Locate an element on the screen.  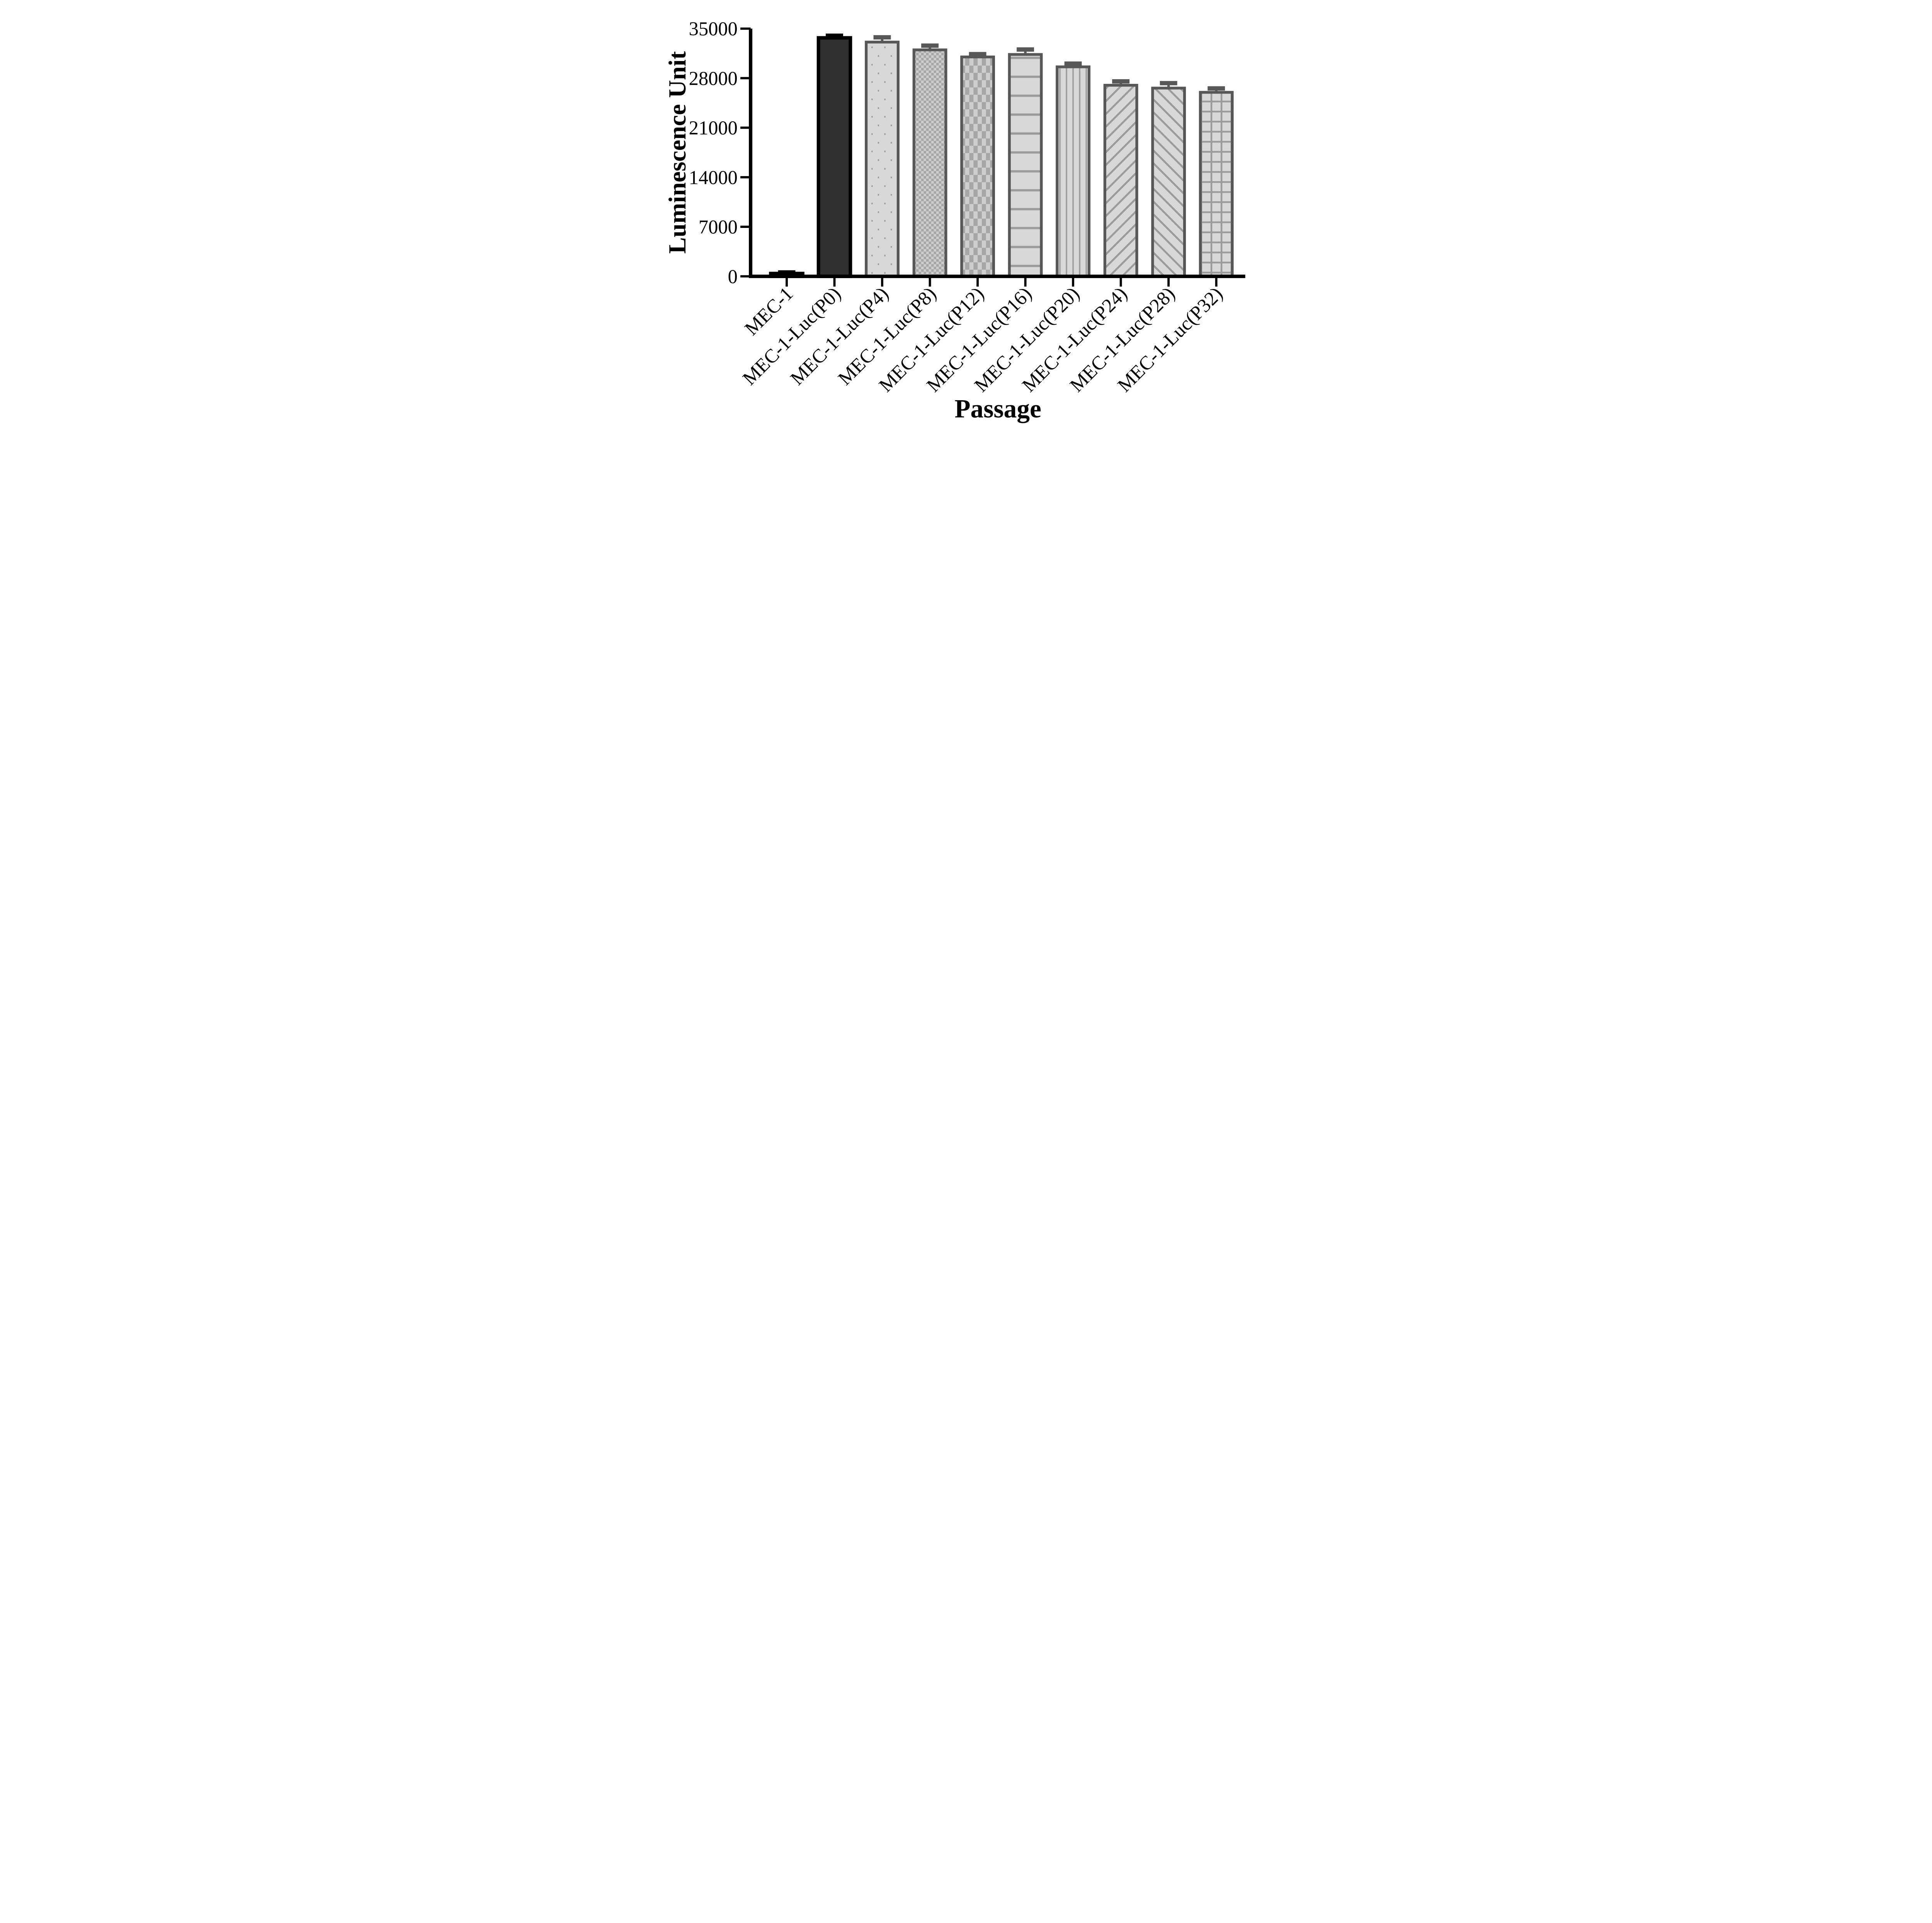
y-tick-label-14000: 14000 is located at coordinates (713, 177).